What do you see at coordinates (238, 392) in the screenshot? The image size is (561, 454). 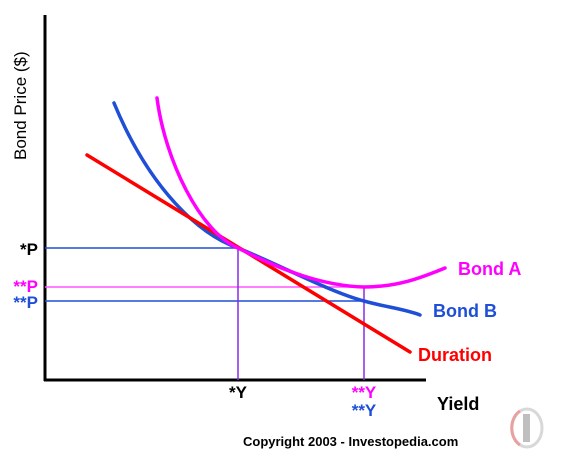 I see `yield-label-star: *Y` at bounding box center [238, 392].